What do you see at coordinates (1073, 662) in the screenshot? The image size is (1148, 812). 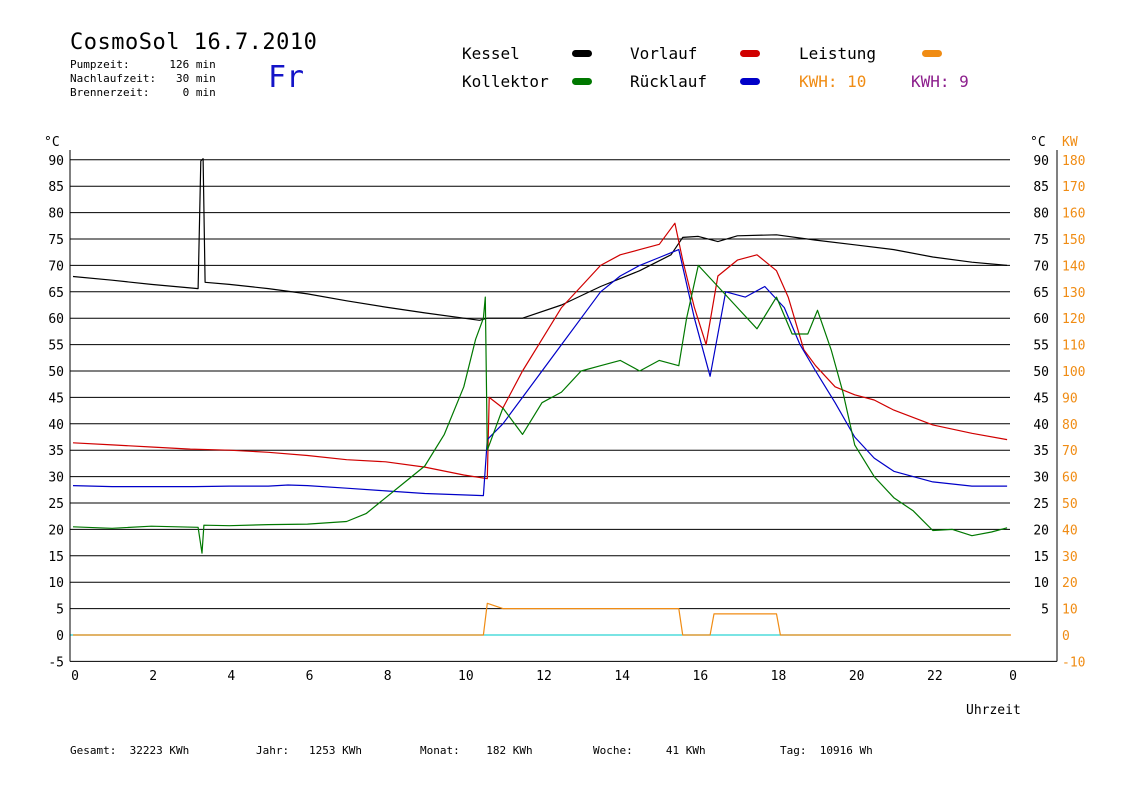 I see `kw-tick-label: -10` at bounding box center [1073, 662].